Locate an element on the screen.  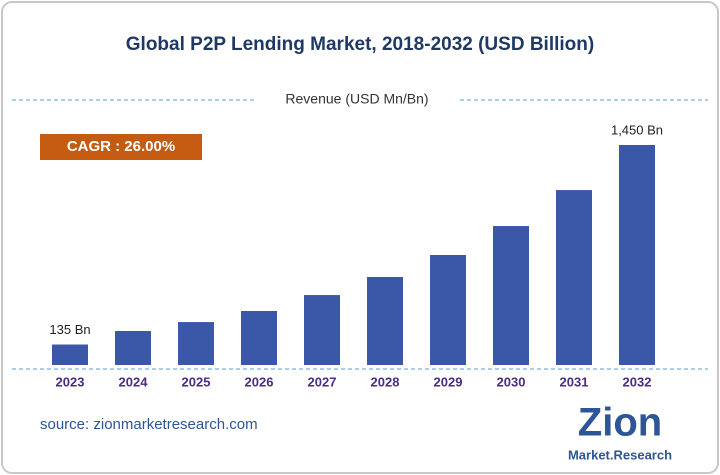
x-tick-label: 2026 is located at coordinates (259, 381).